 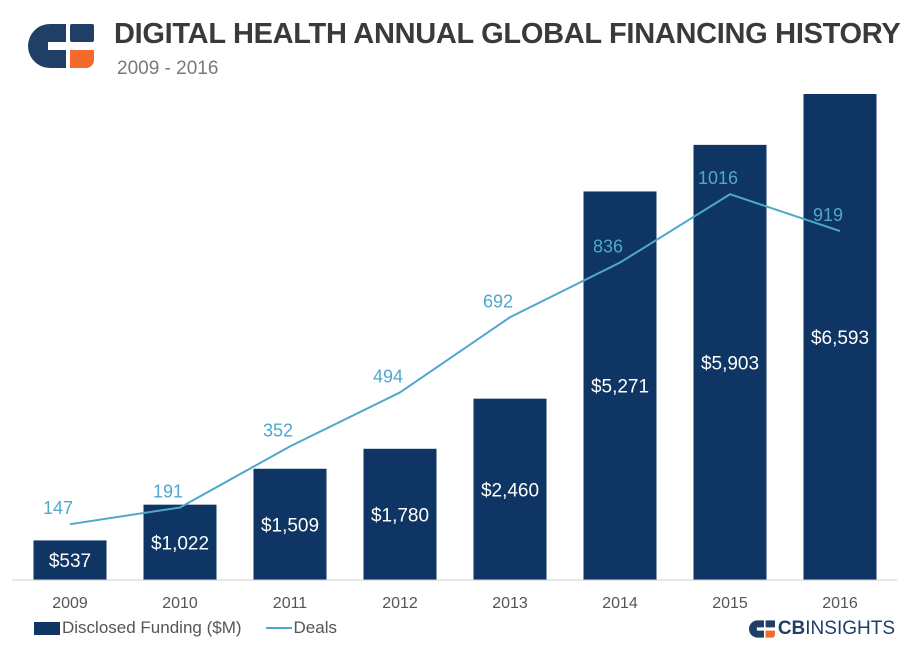 What do you see at coordinates (70, 603) in the screenshot?
I see `x-tick-2009: 2009` at bounding box center [70, 603].